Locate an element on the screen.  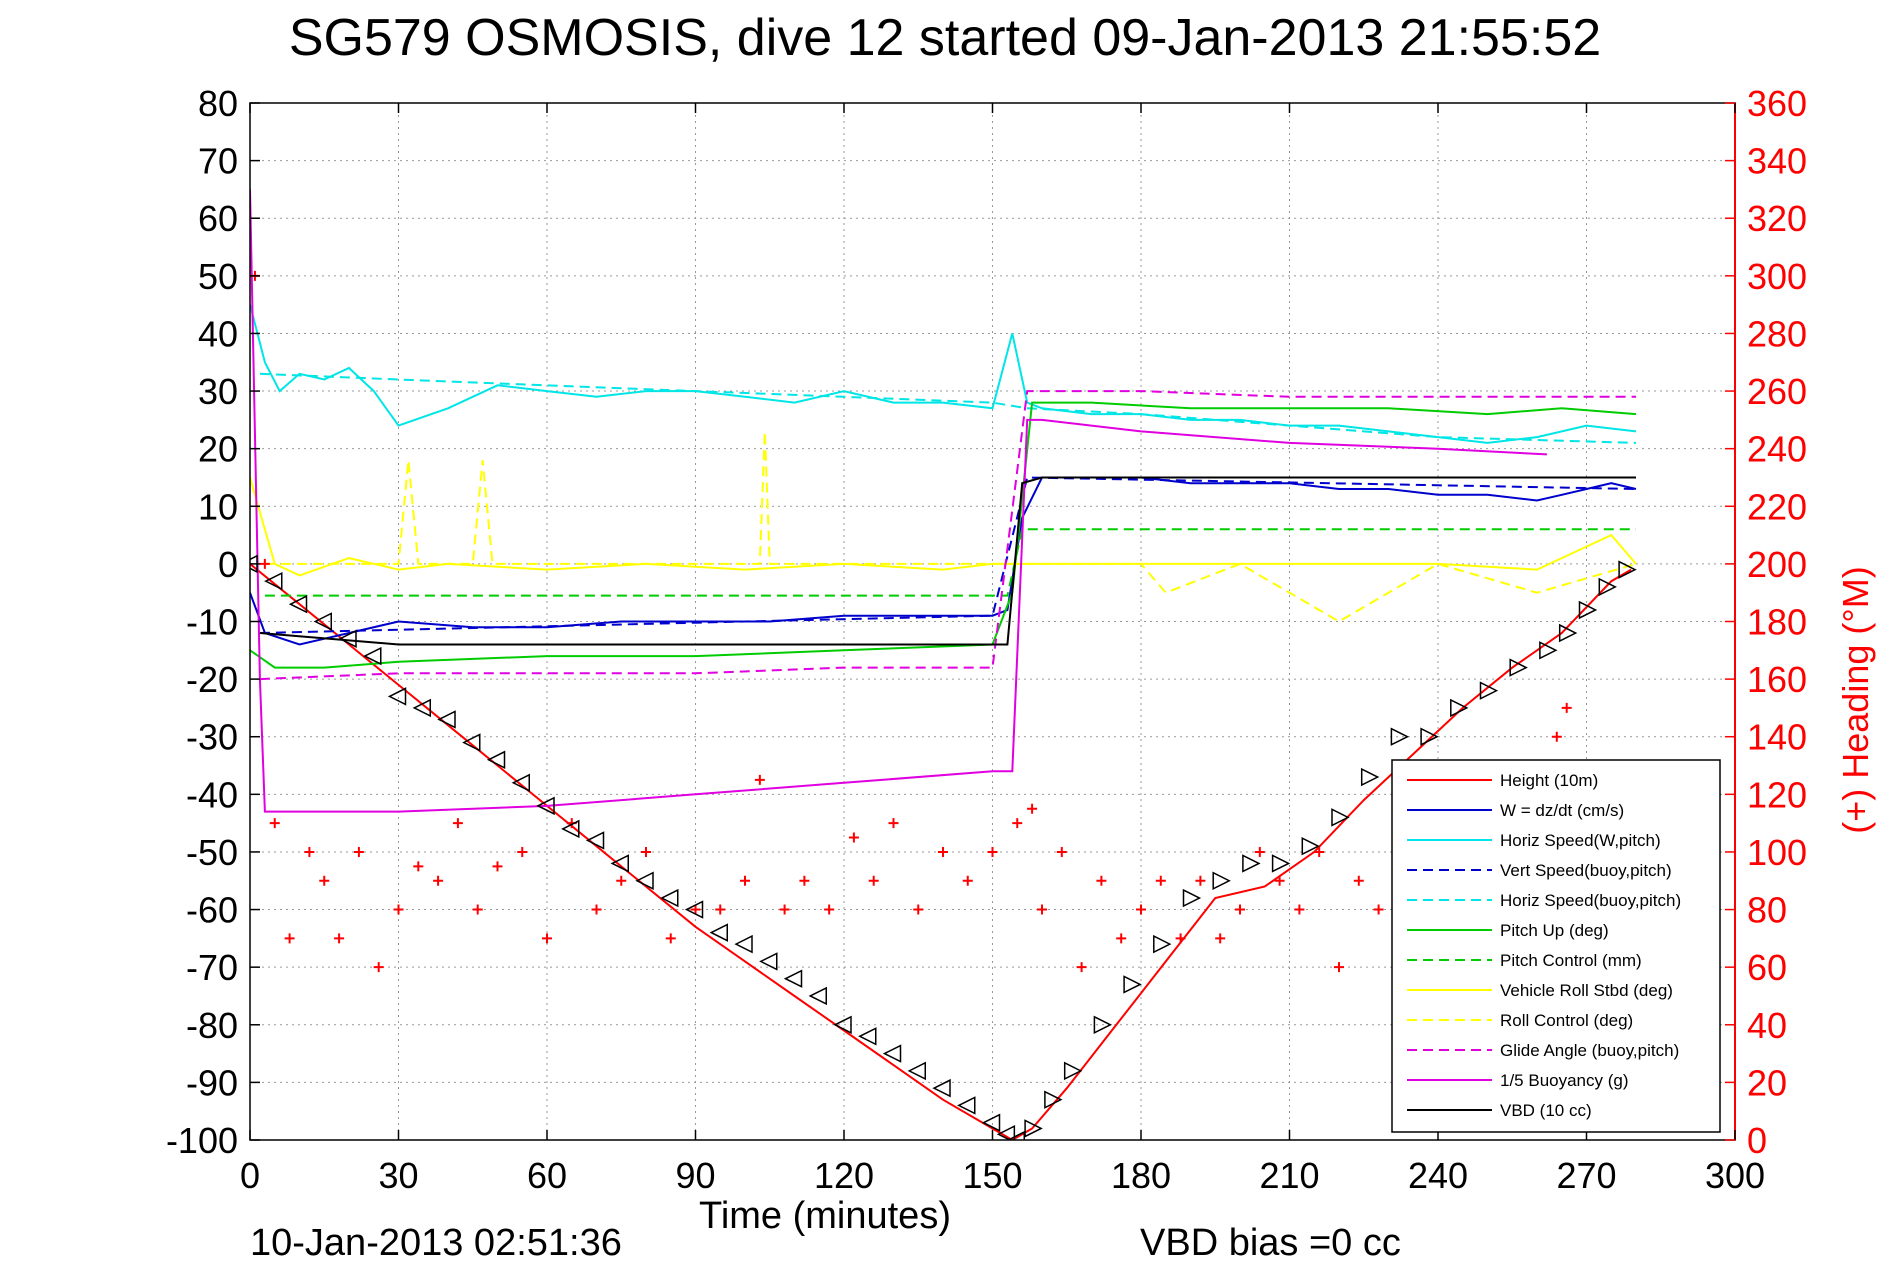
y-tick-label: -60 is located at coordinates (212, 910).